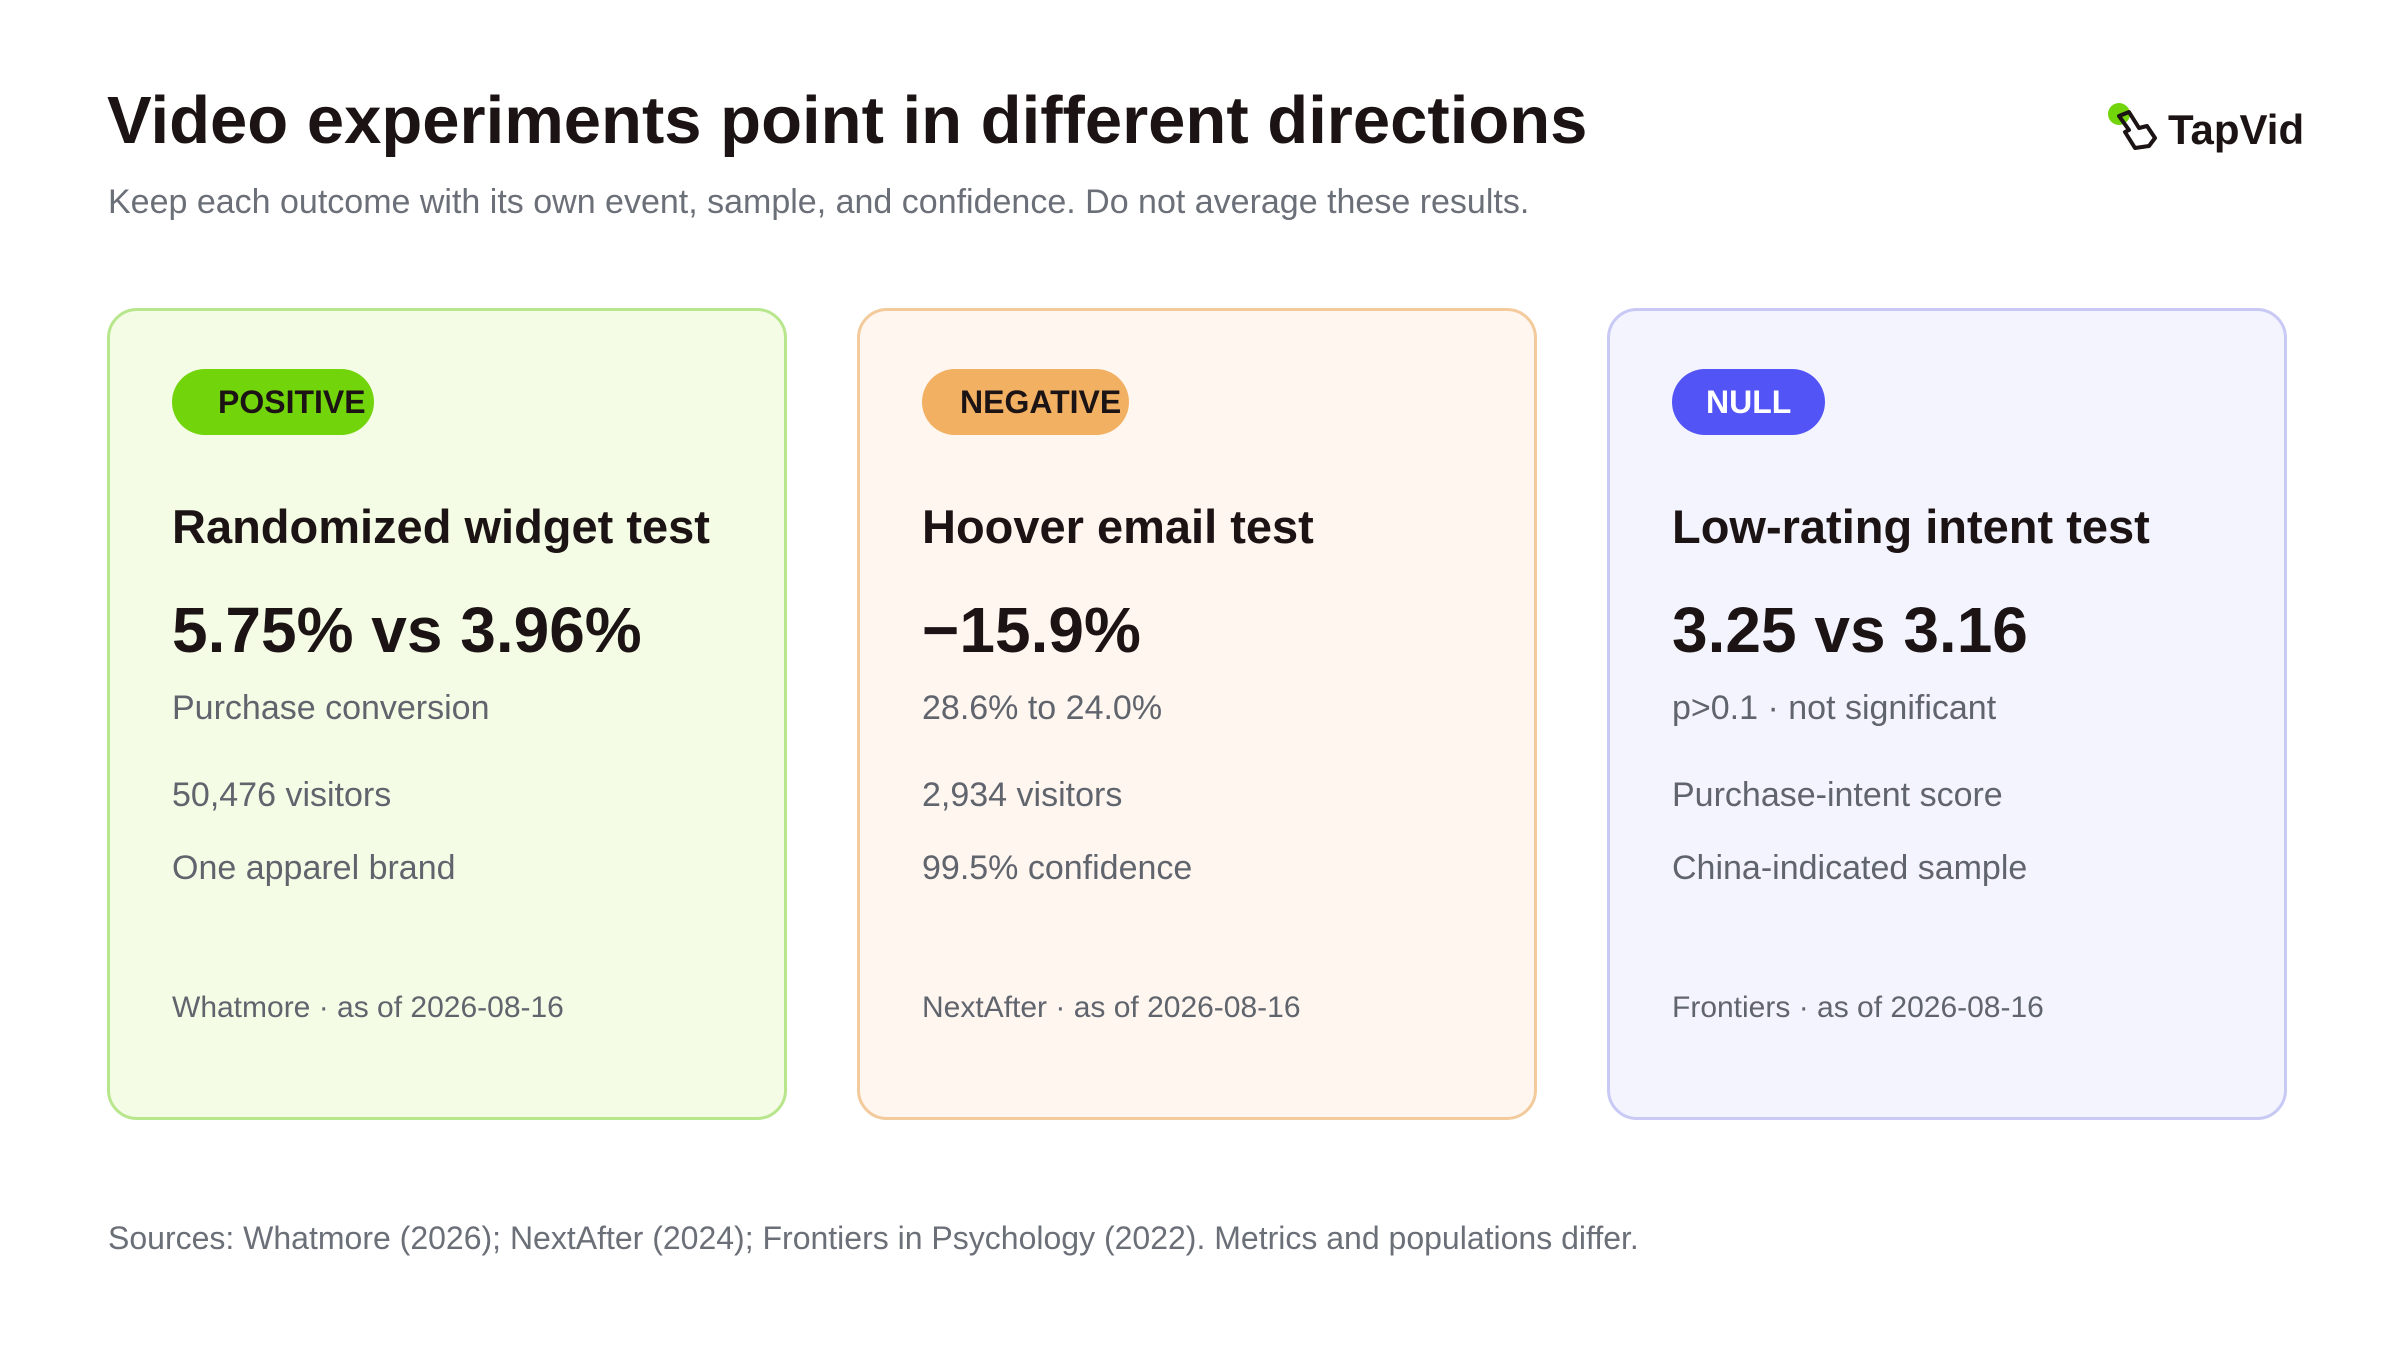 The width and height of the screenshot is (2400, 1350). Describe the element at coordinates (1850, 868) in the screenshot. I see `card-detail: China-indicated sample` at that location.